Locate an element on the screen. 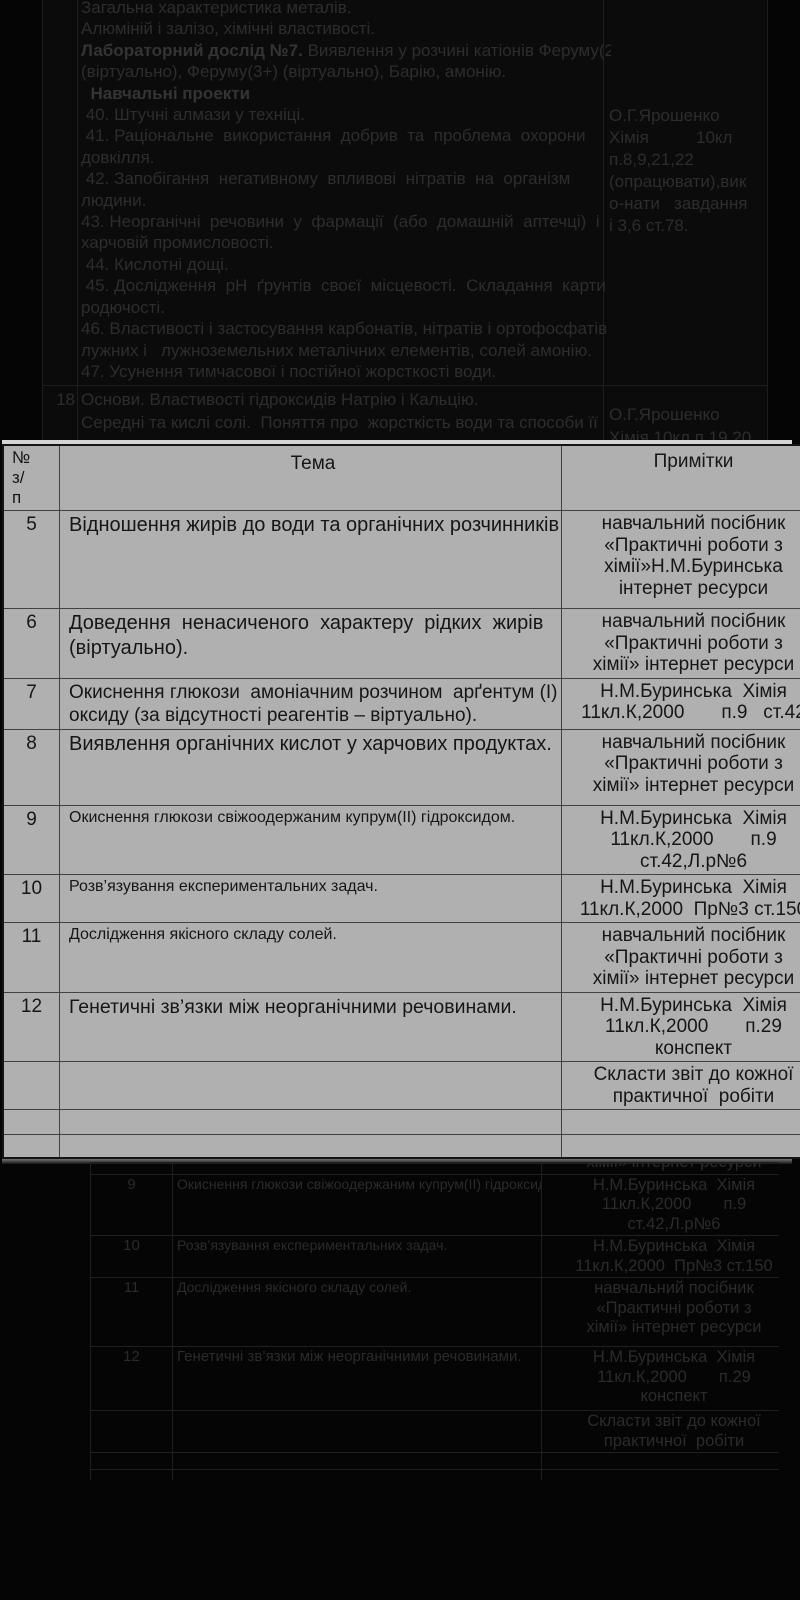 This screenshot has height=1600, width=800. row-num: 7 is located at coordinates (31, 703).